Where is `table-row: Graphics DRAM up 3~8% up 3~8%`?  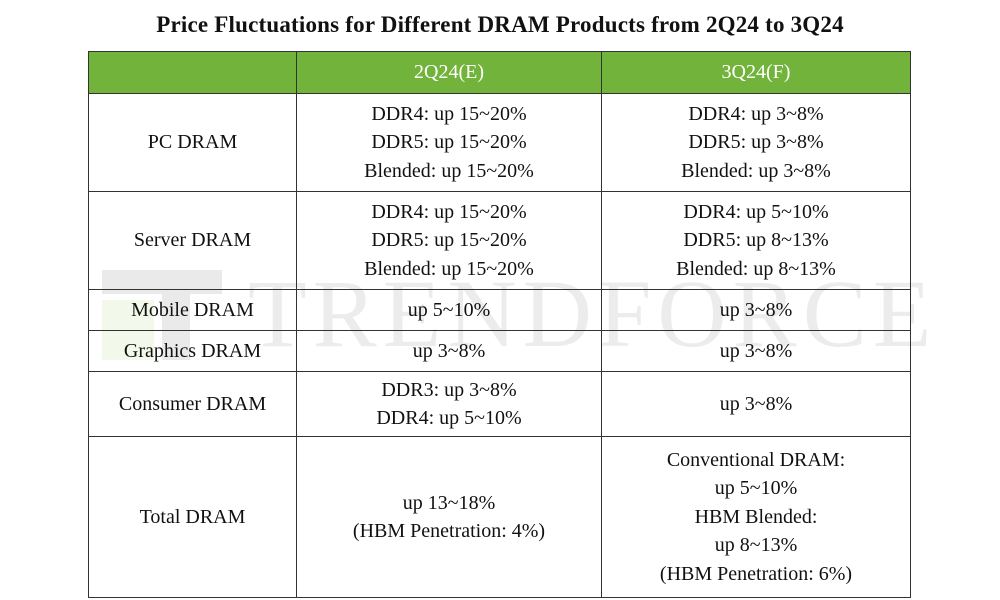
table-row: Graphics DRAM up 3~8% up 3~8% is located at coordinates (499, 351).